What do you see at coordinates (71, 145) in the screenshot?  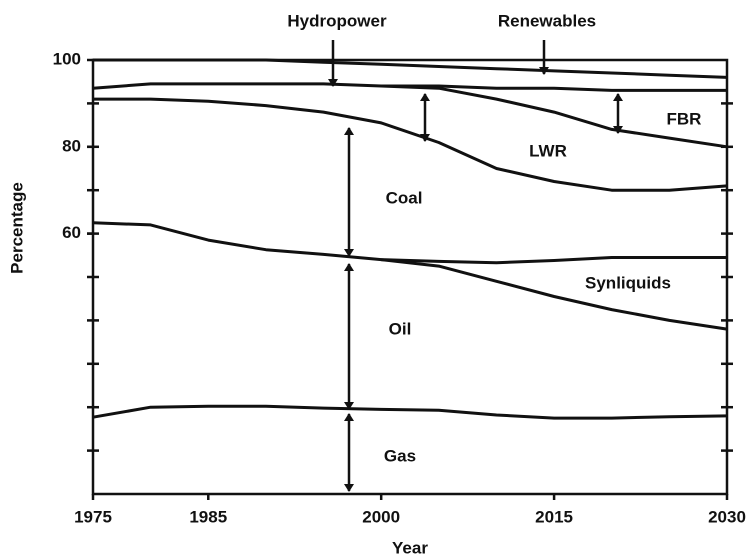 I see `y-tick-label: 80` at bounding box center [71, 145].